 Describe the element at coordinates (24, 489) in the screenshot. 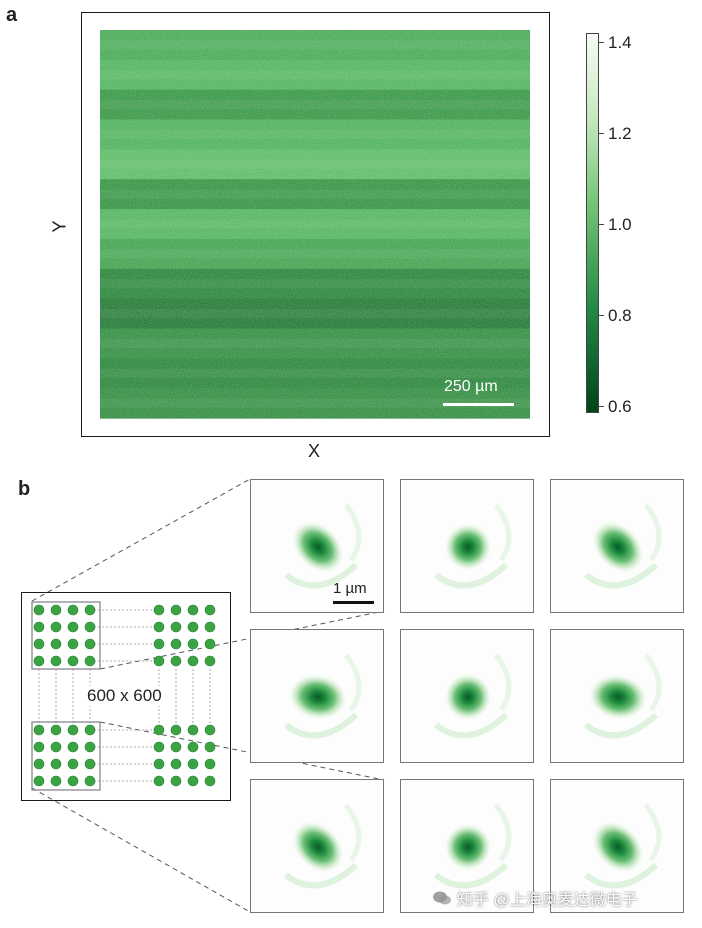

I see `panel-b-letter: b` at that location.